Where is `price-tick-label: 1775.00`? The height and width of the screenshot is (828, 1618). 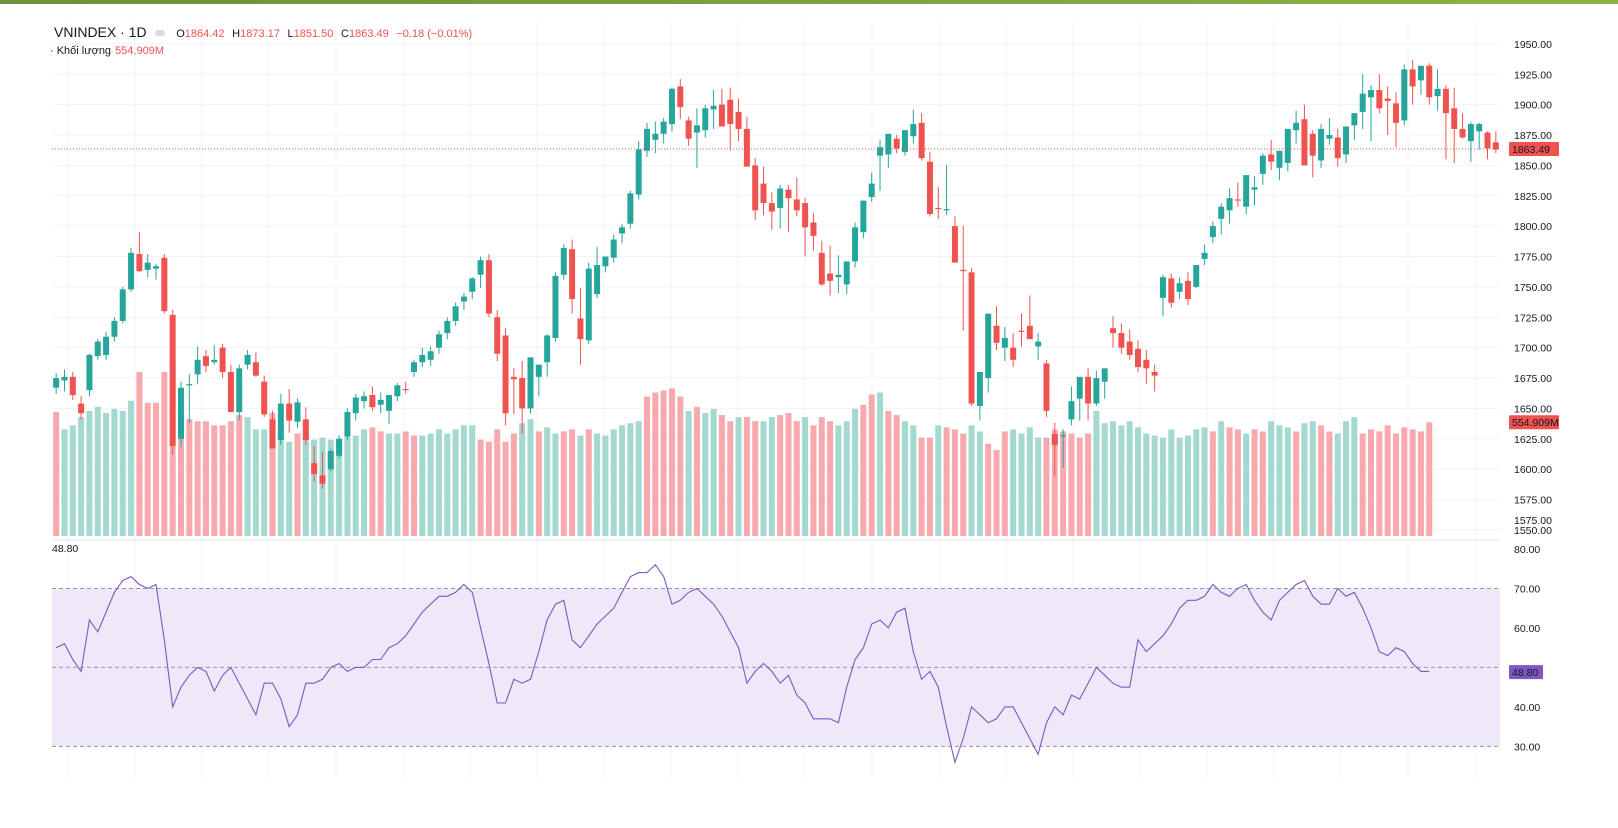
price-tick-label: 1775.00 is located at coordinates (1533, 258).